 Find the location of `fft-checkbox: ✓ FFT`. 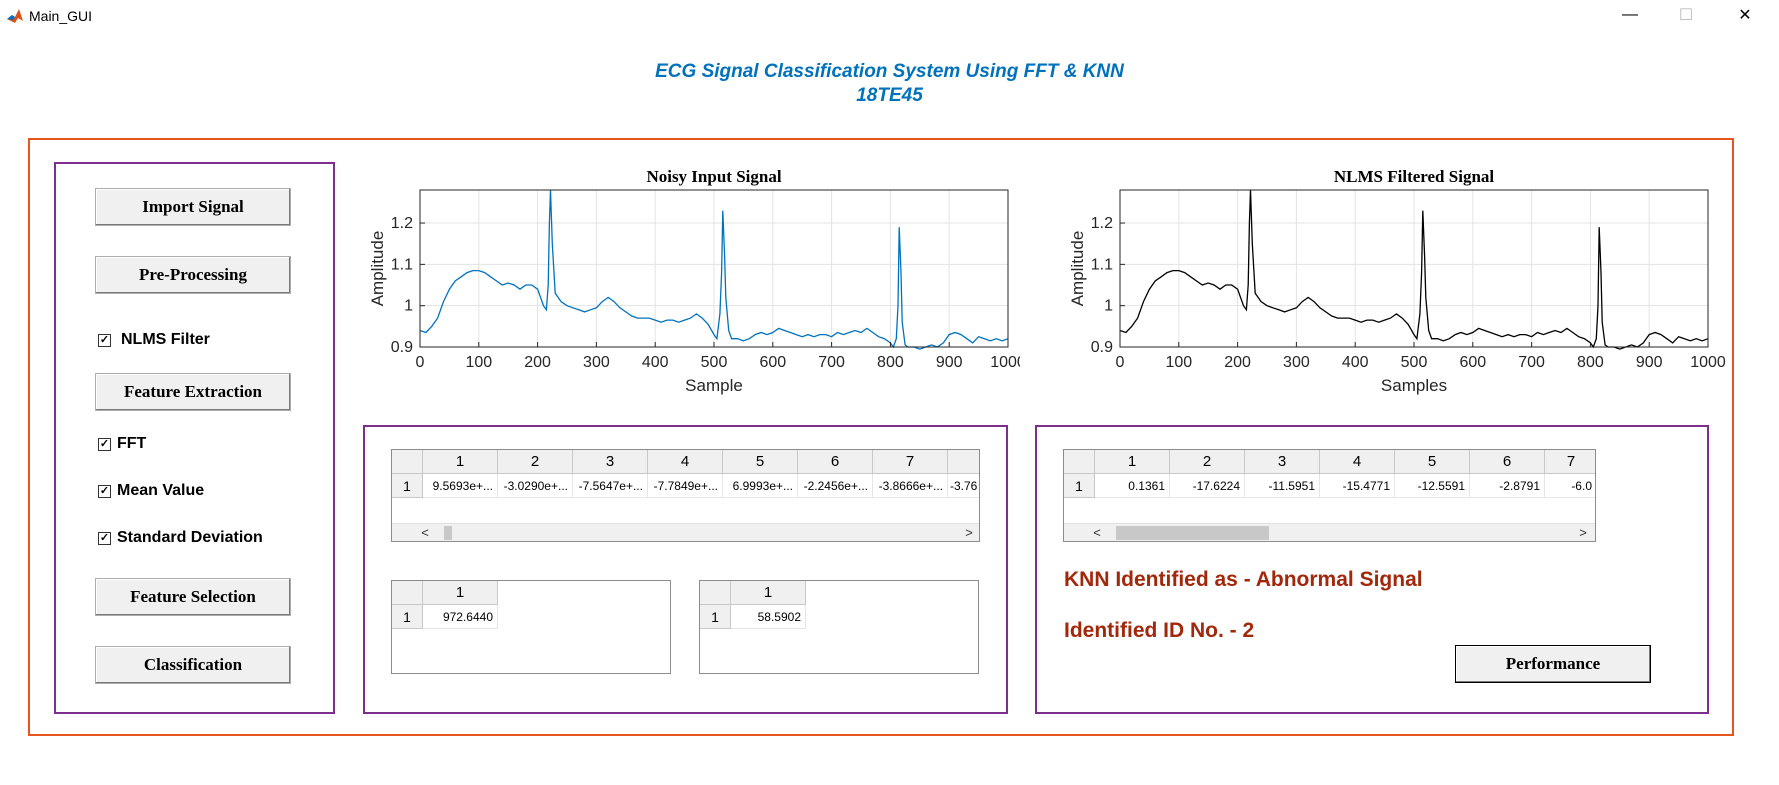

fft-checkbox: ✓ FFT is located at coordinates (122, 444).